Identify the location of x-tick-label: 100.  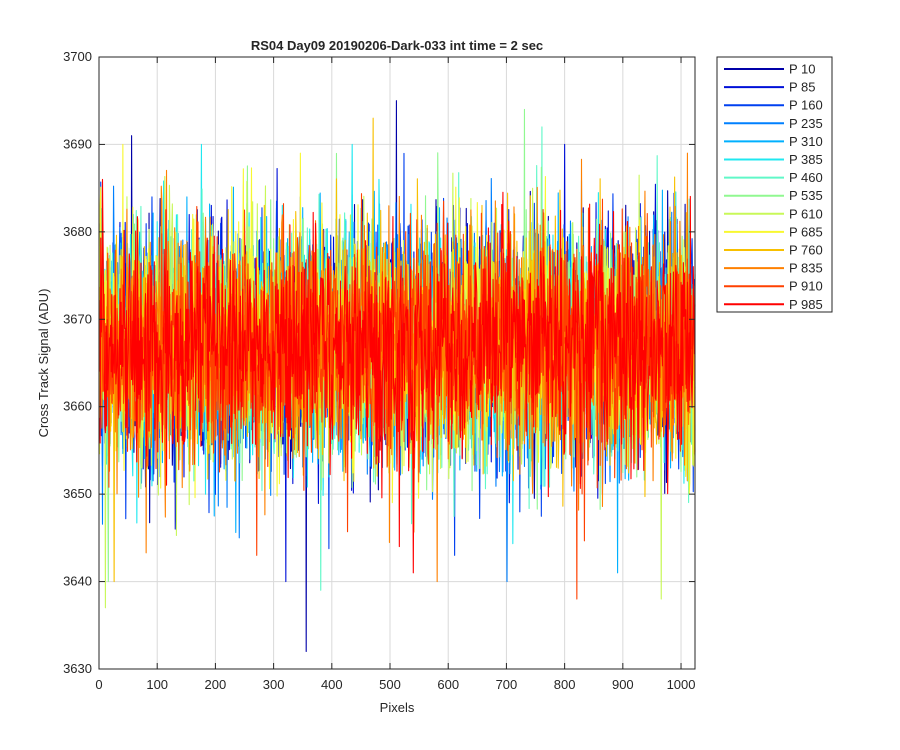
(157, 684).